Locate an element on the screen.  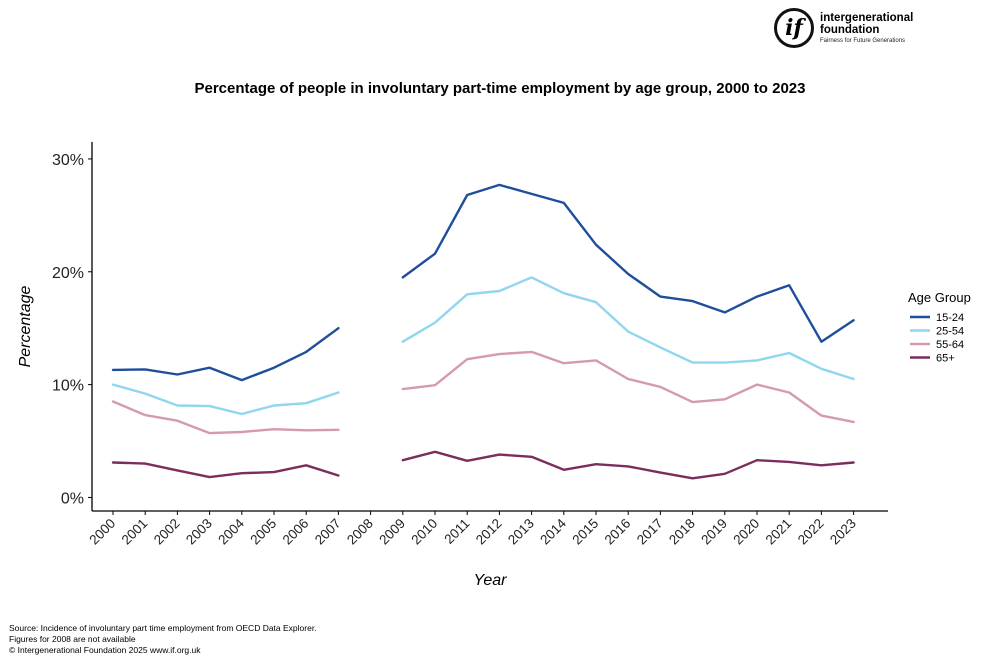
y-tick-label: 0% is located at coordinates (72, 498).